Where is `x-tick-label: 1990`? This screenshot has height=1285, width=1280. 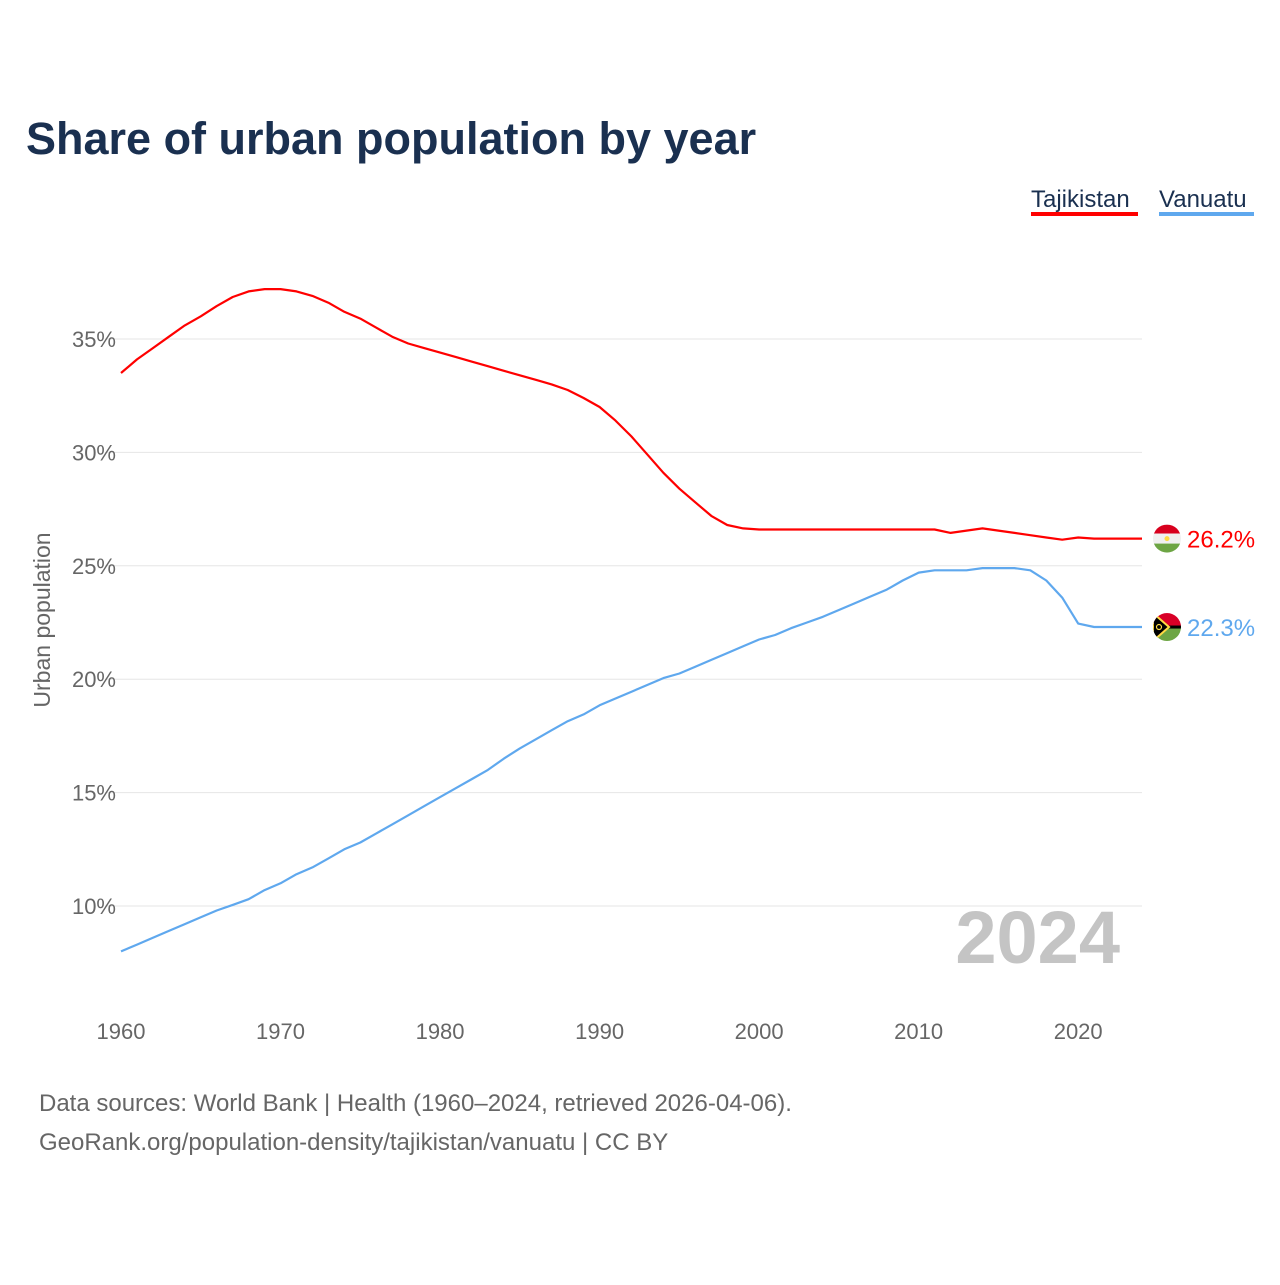
x-tick-label: 1990 is located at coordinates (599, 1031).